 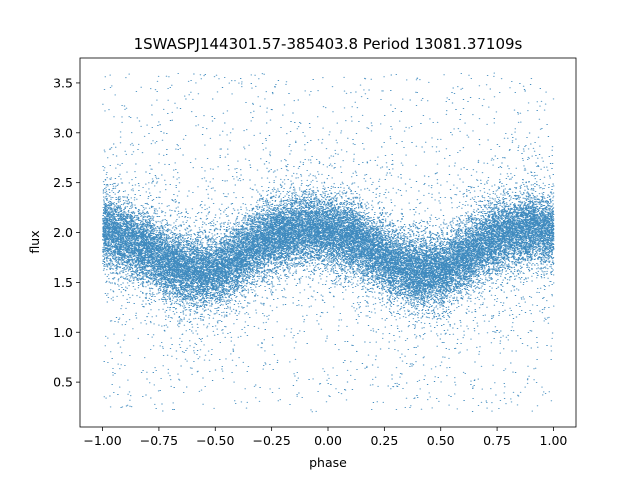 I want to click on y-tick-label: 1.5, so click(x=63, y=282).